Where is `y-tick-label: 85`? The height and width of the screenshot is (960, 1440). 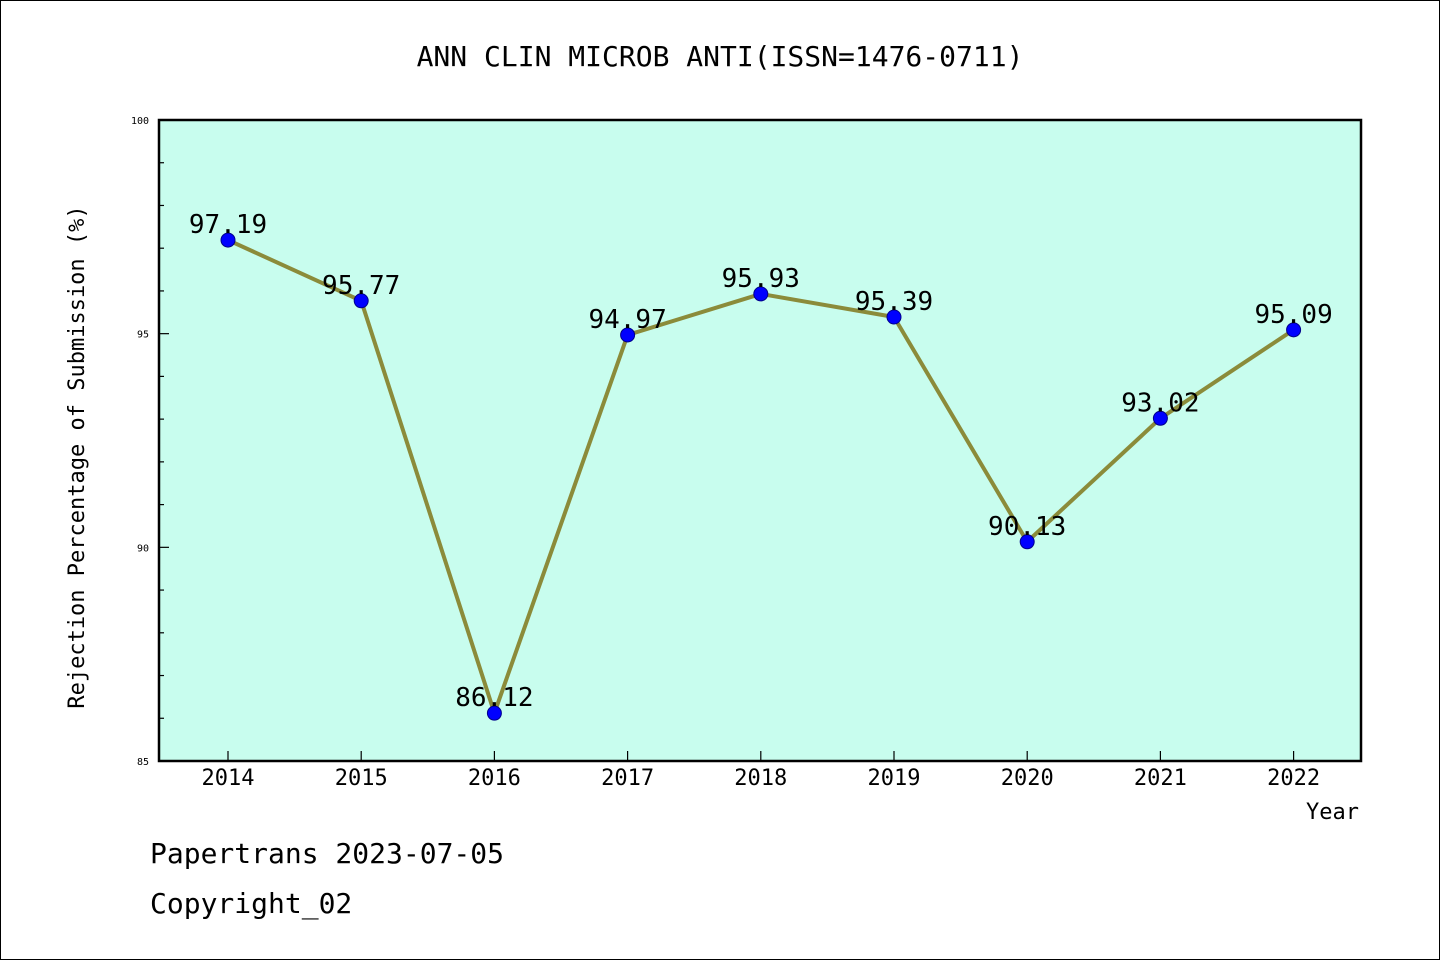
y-tick-label: 85 is located at coordinates (143, 762).